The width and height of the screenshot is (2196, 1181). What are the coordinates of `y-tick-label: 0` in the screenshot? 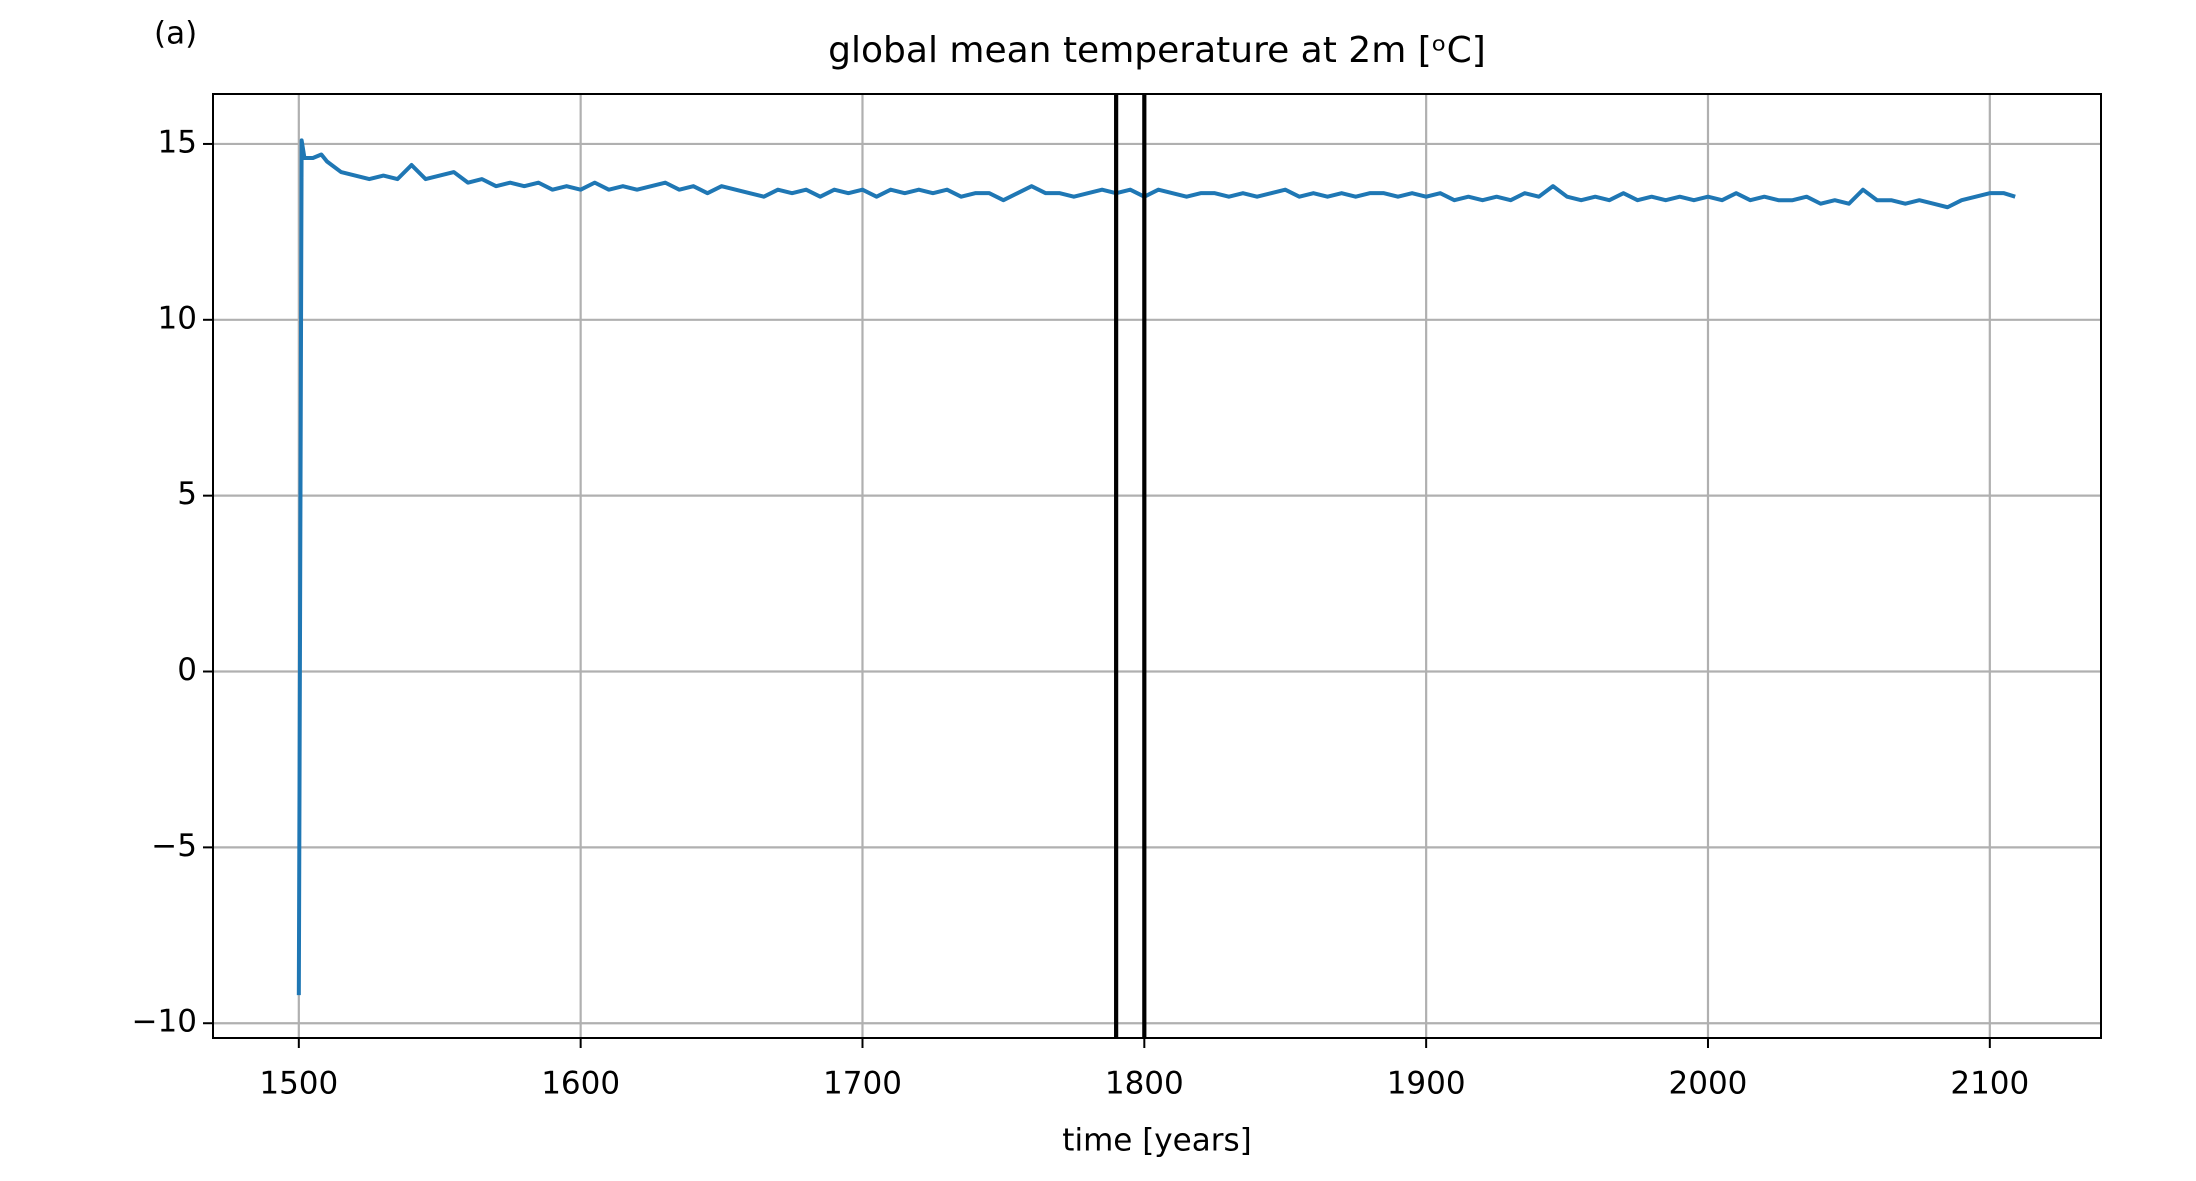 It's located at (187, 670).